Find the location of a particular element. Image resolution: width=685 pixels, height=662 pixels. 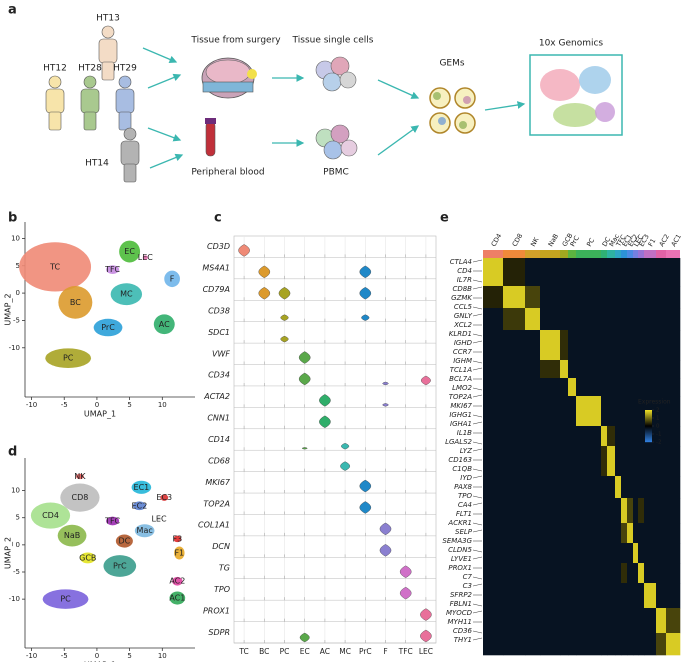

cluster-label: EC2 is located at coordinates (140, 505).